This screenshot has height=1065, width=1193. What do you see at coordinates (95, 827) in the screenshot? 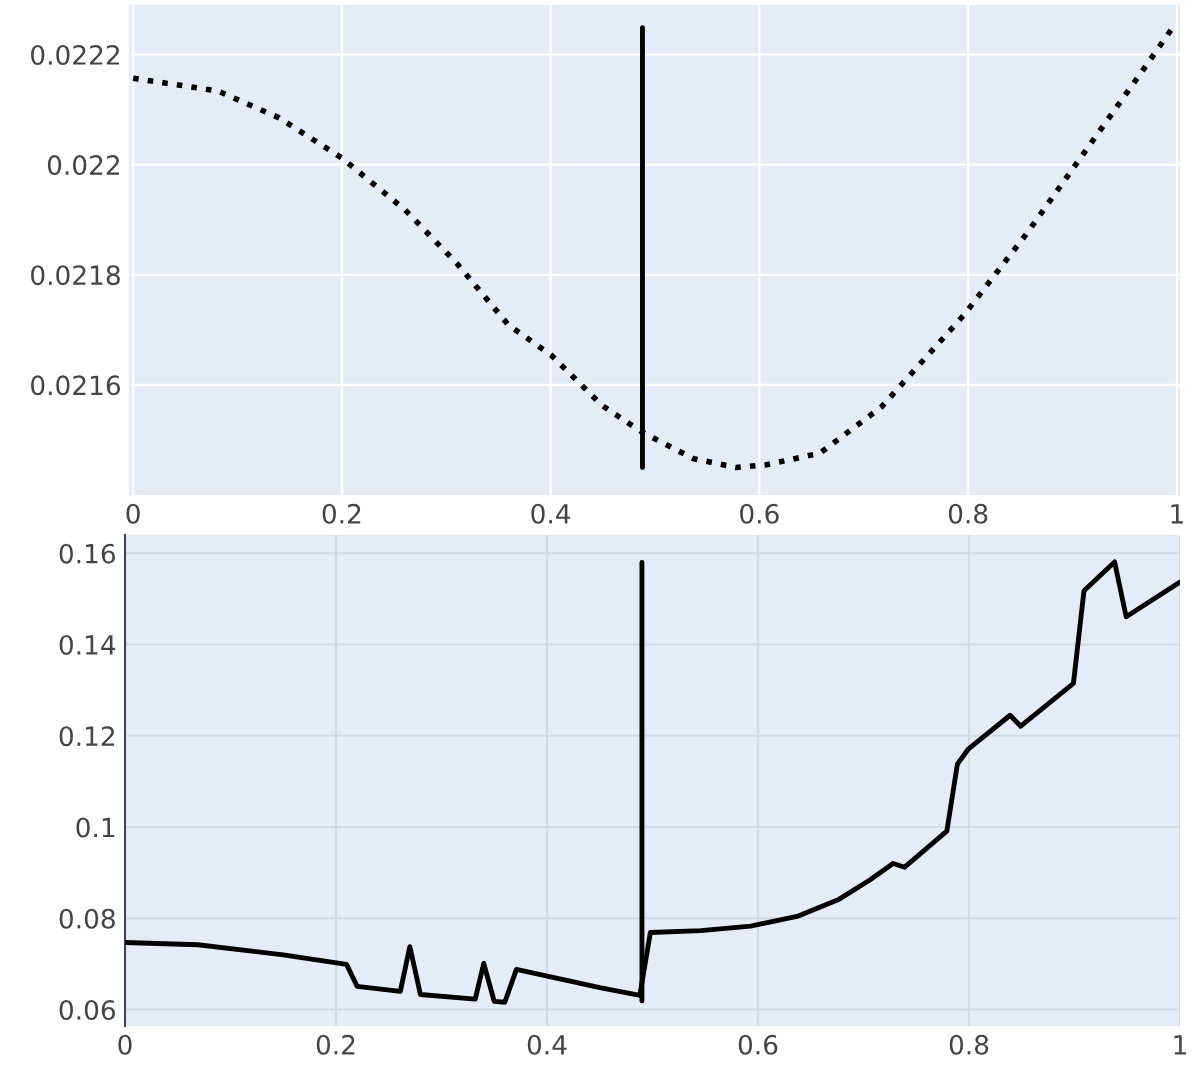
I see `y-tick-label: 0.1` at bounding box center [95, 827].